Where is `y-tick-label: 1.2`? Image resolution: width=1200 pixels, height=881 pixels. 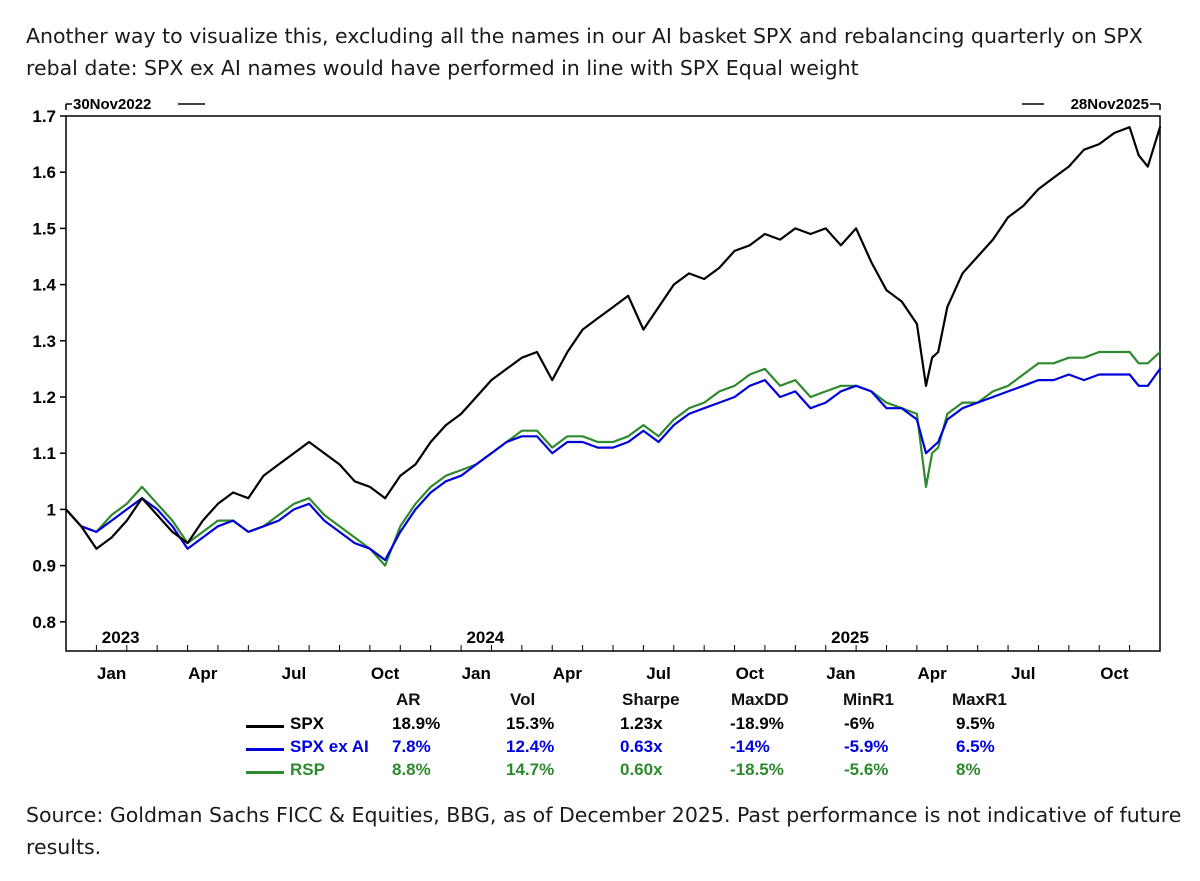
y-tick-label: 1.2 is located at coordinates (44, 397).